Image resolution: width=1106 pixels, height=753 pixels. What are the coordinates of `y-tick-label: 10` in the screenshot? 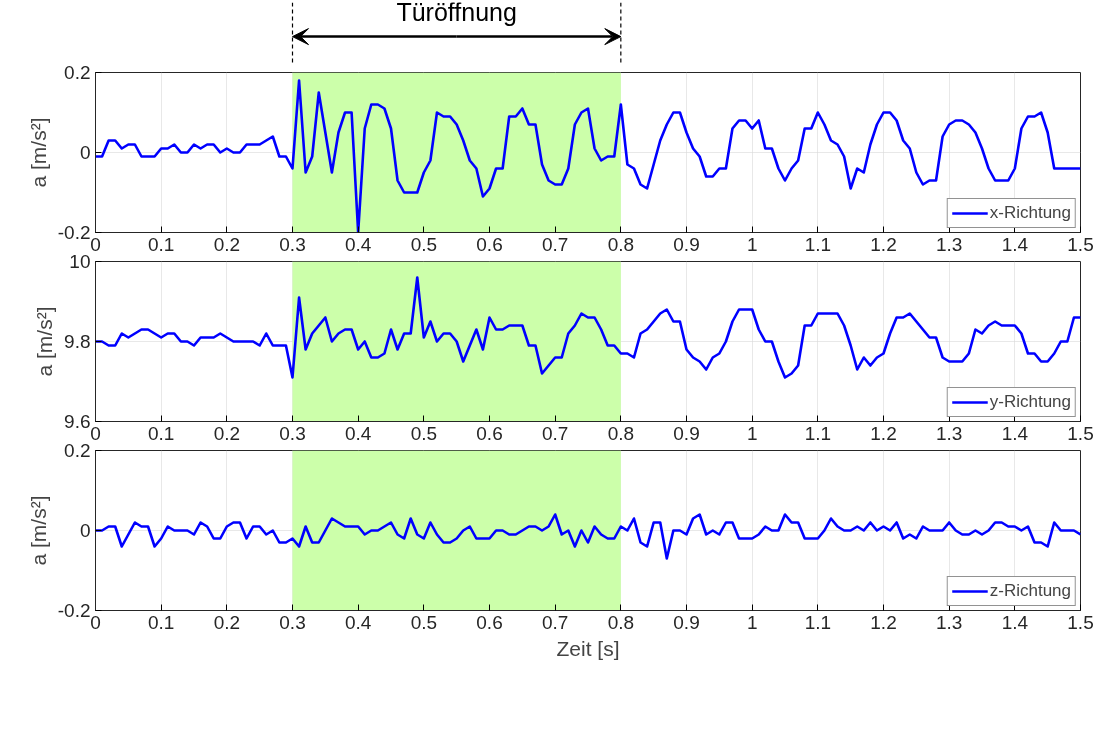 It's located at (80, 261).